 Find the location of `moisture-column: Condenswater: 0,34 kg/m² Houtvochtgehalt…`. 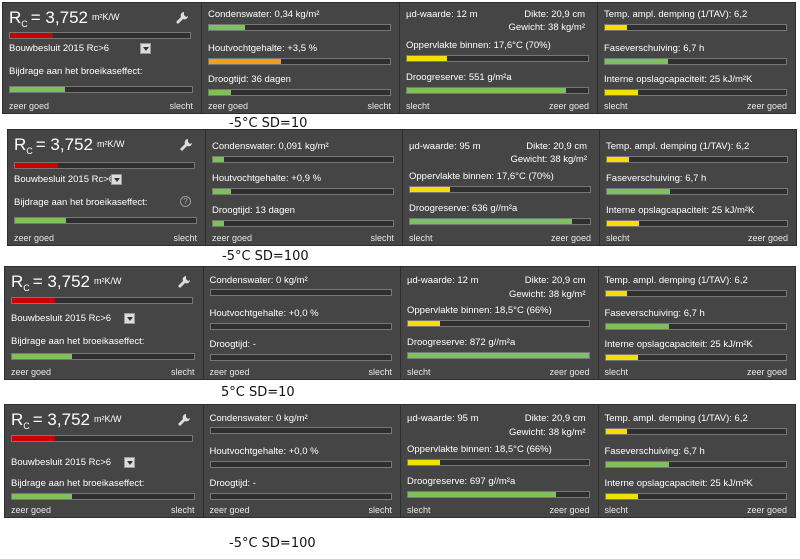

moisture-column: Condenswater: 0,34 kg/m² Houtvochtgehalt… is located at coordinates (300, 58).